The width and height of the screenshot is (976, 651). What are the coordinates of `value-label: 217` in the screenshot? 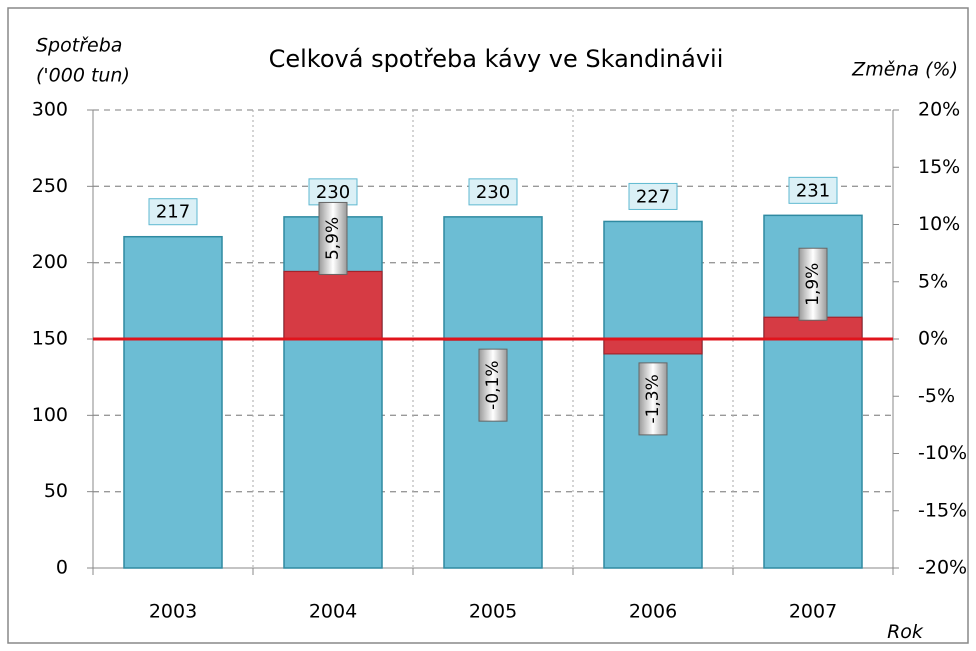 It's located at (173, 212).